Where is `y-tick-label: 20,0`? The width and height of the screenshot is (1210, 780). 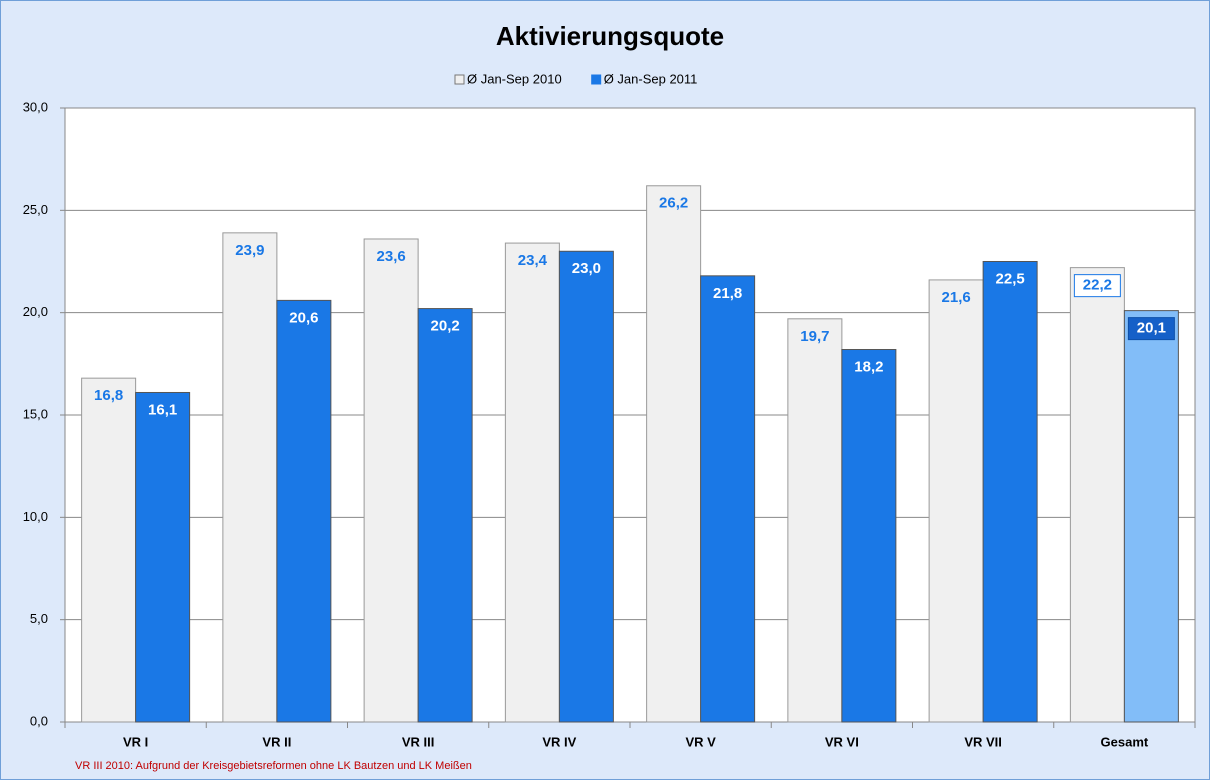 y-tick-label: 20,0 is located at coordinates (35, 311).